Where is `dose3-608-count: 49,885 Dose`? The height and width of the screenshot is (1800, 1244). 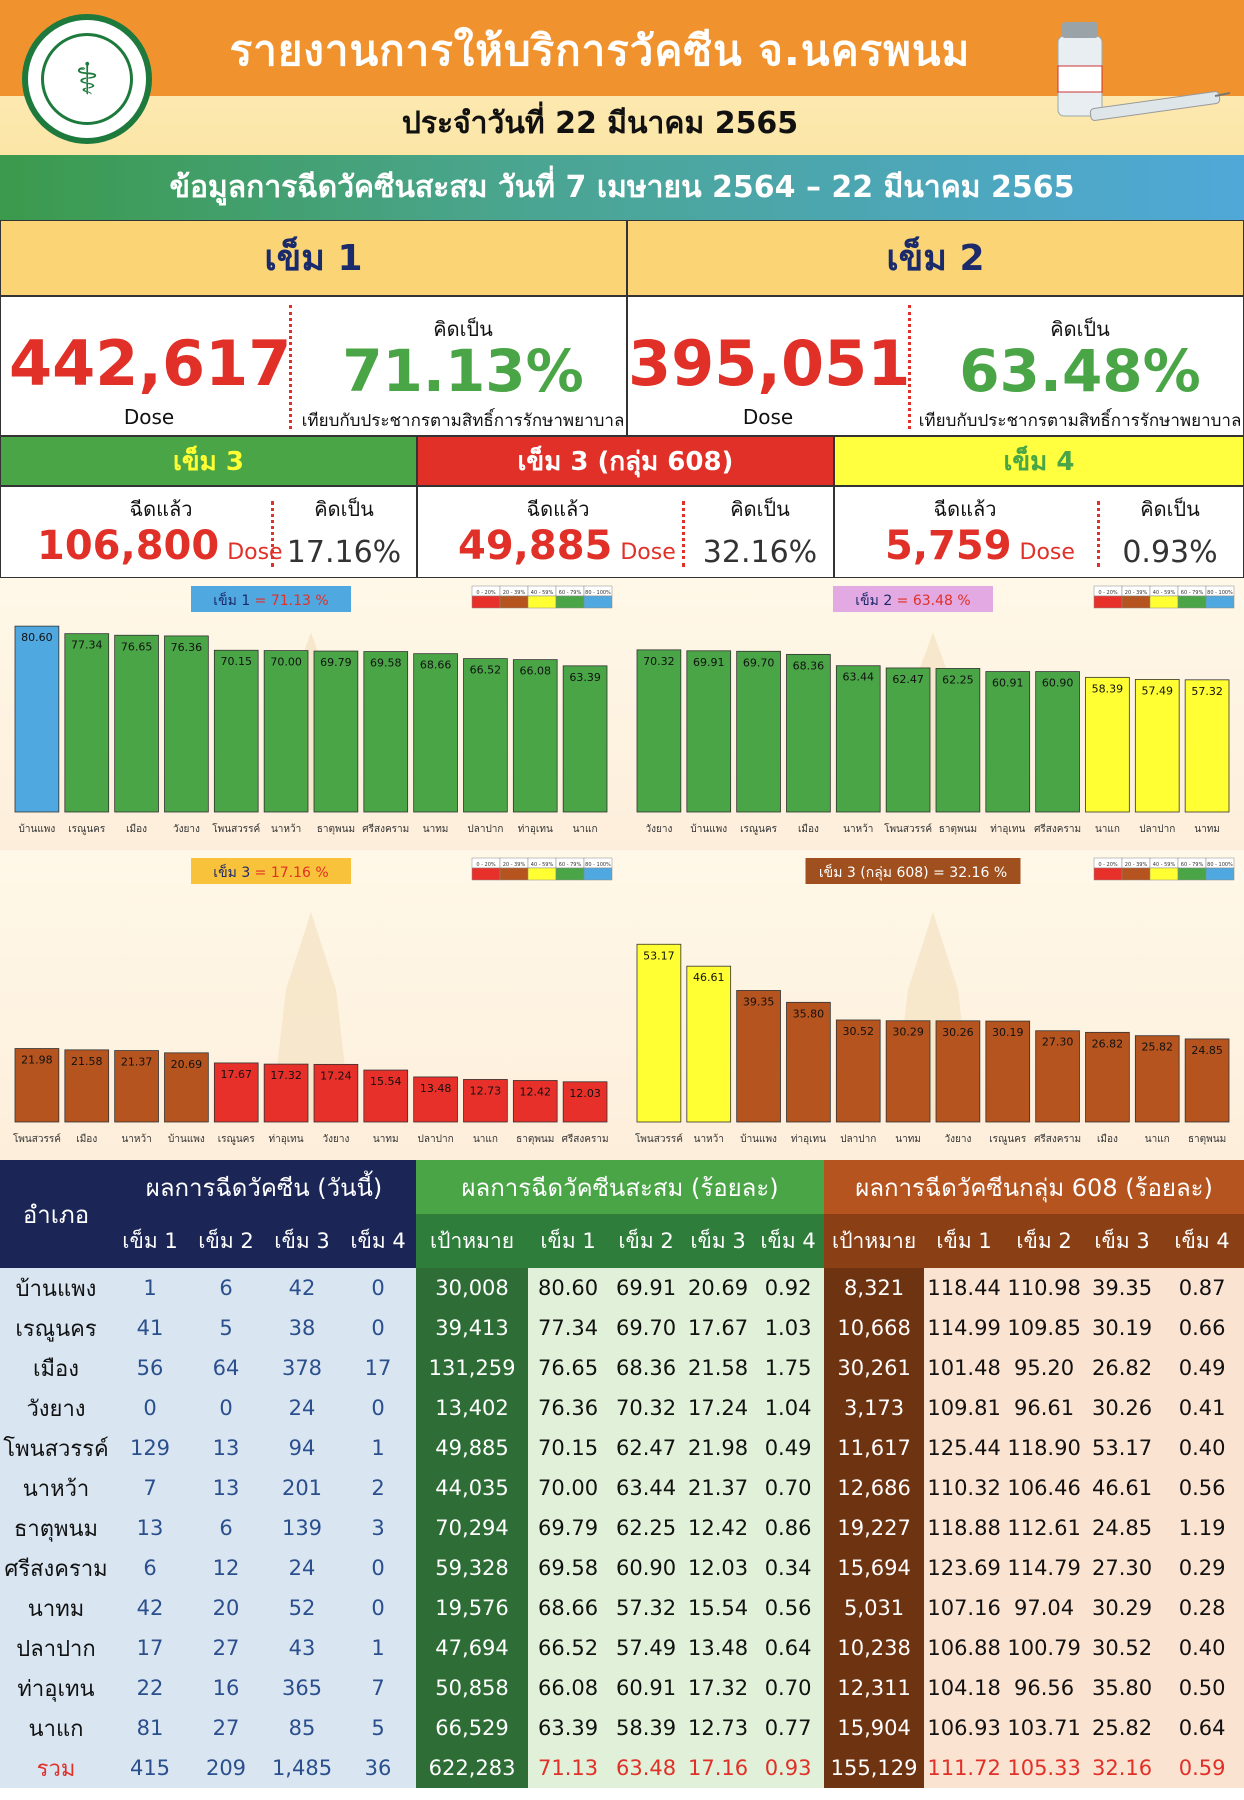
dose3-608-count: 49,885 Dose is located at coordinates (567, 546).